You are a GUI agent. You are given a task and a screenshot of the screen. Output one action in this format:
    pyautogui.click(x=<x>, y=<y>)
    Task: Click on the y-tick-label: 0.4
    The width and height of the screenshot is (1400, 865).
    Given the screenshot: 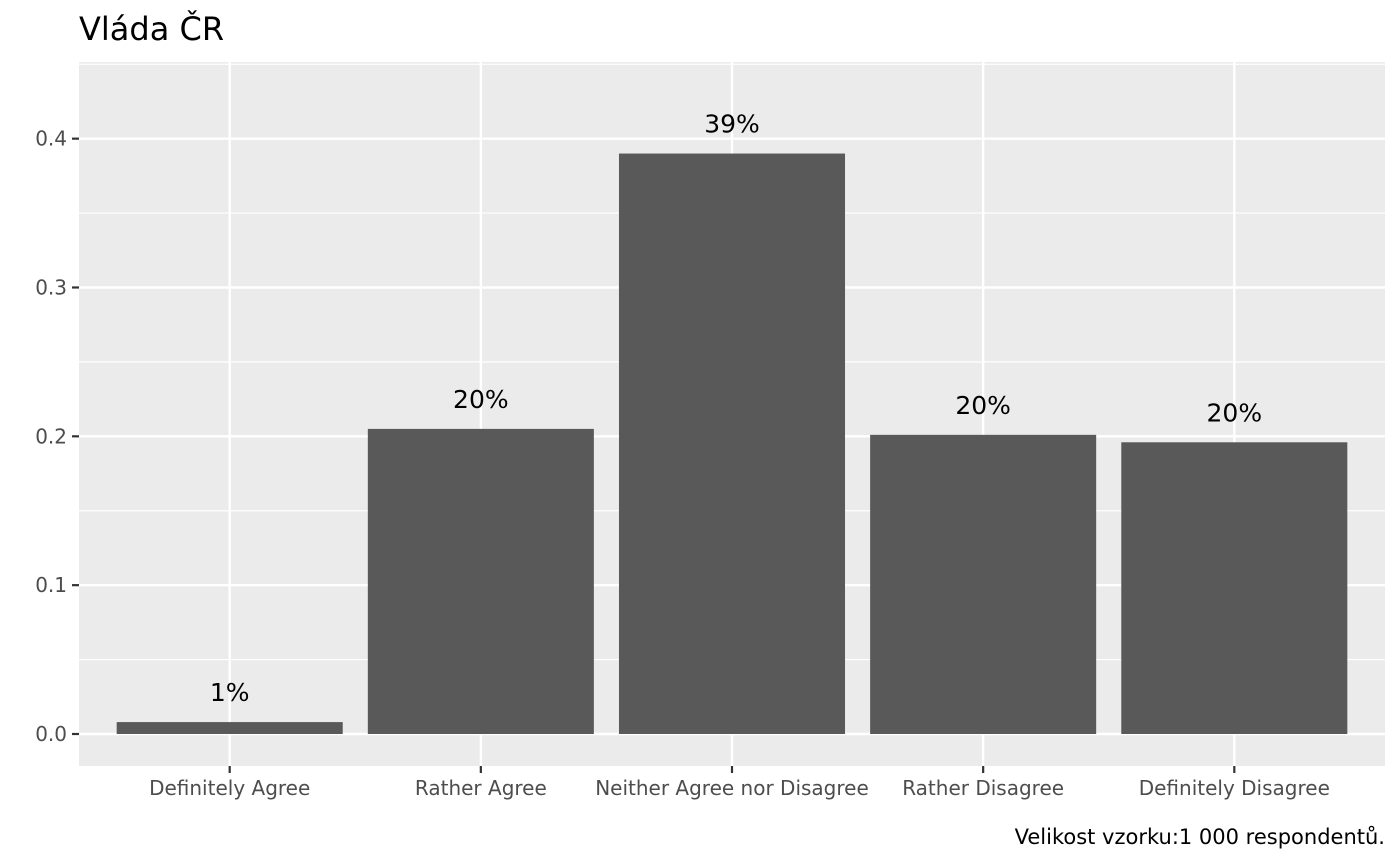 What is the action you would take?
    pyautogui.click(x=51, y=139)
    